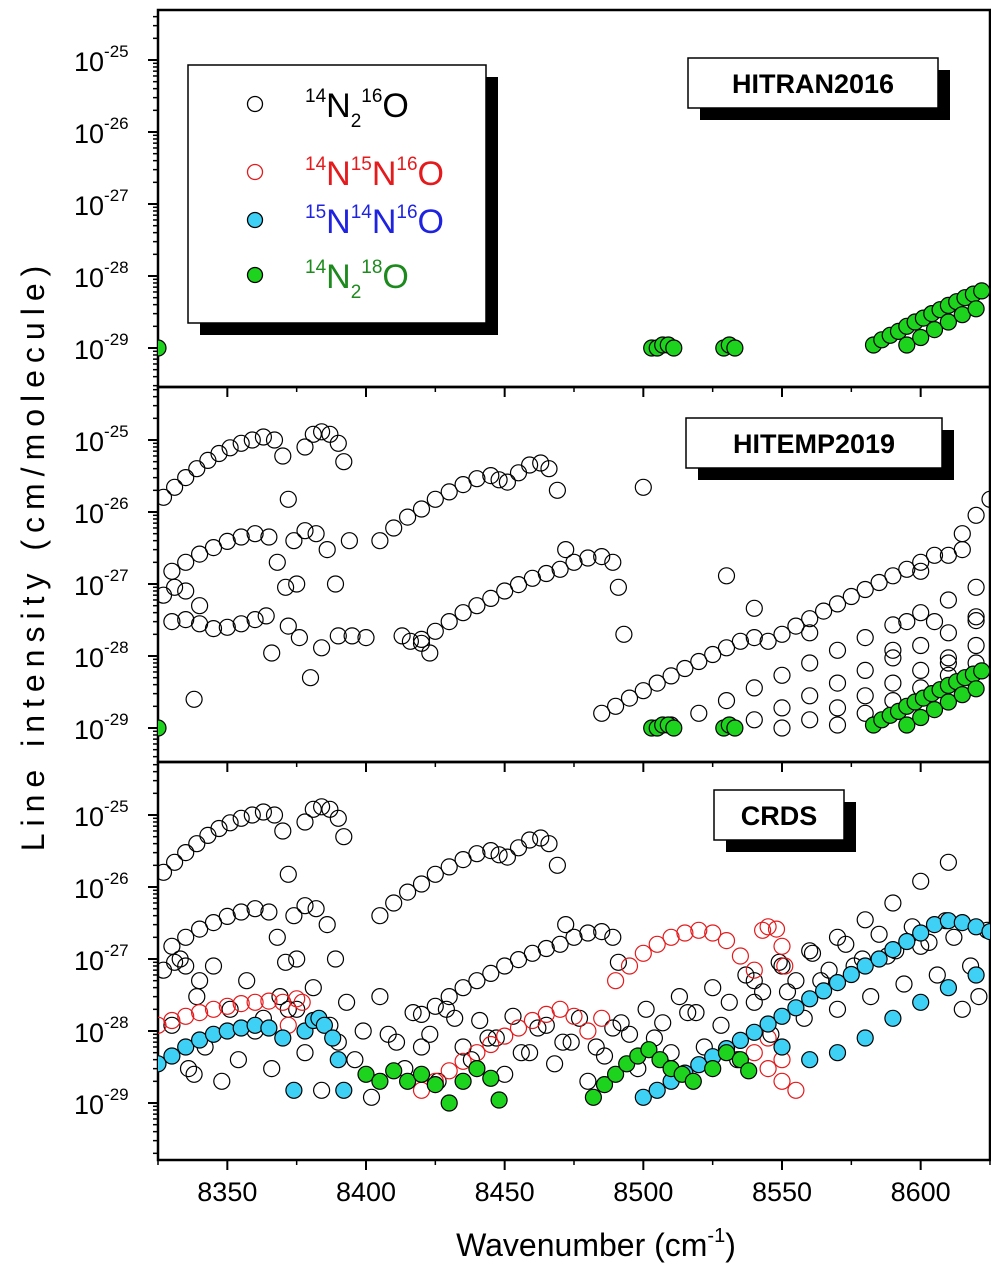  What do you see at coordinates (101, 131) in the screenshot?
I see `y-tick-label: 10-26` at bounding box center [101, 131].